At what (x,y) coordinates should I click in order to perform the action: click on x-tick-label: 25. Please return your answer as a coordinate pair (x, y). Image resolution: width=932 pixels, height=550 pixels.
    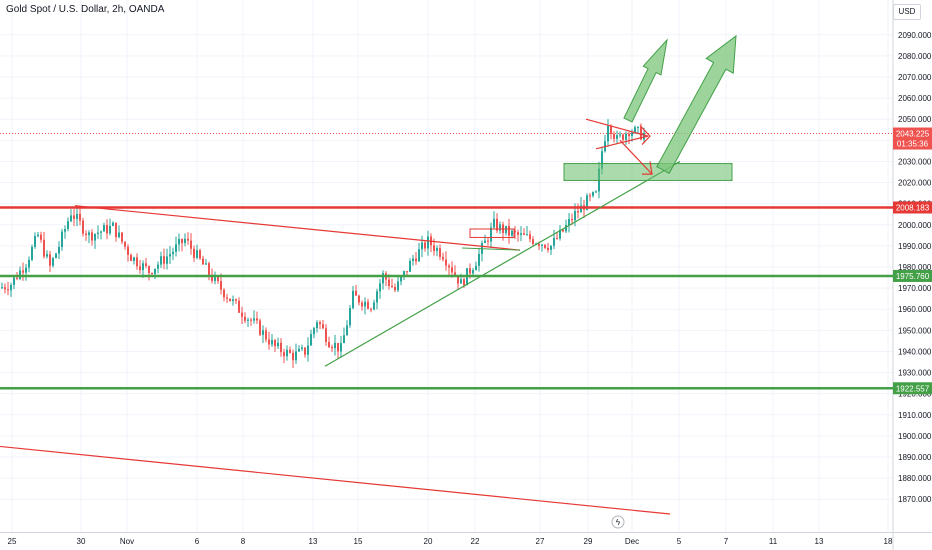
    Looking at the image, I should click on (12, 541).